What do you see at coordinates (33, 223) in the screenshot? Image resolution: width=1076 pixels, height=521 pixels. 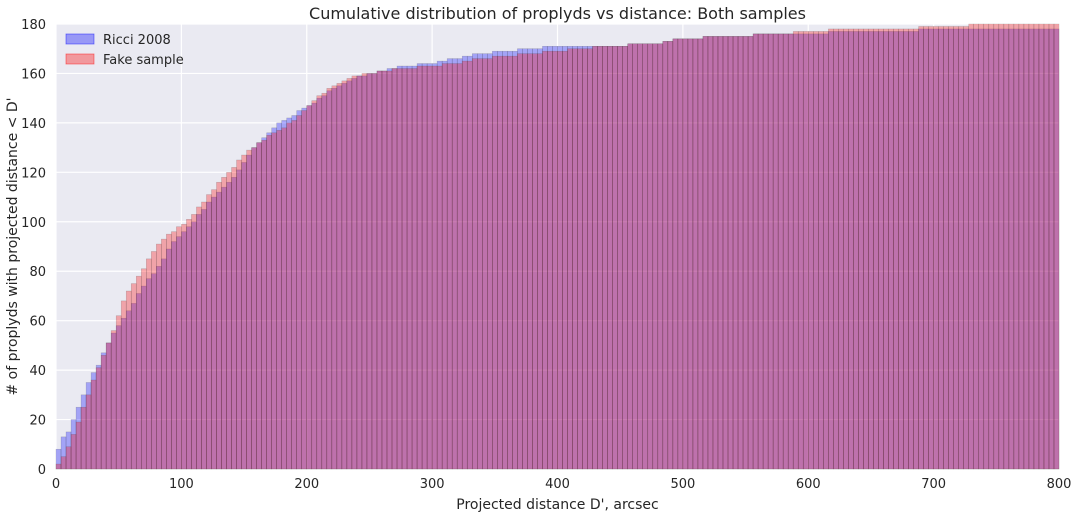 I see `y-tick-label: 100` at bounding box center [33, 223].